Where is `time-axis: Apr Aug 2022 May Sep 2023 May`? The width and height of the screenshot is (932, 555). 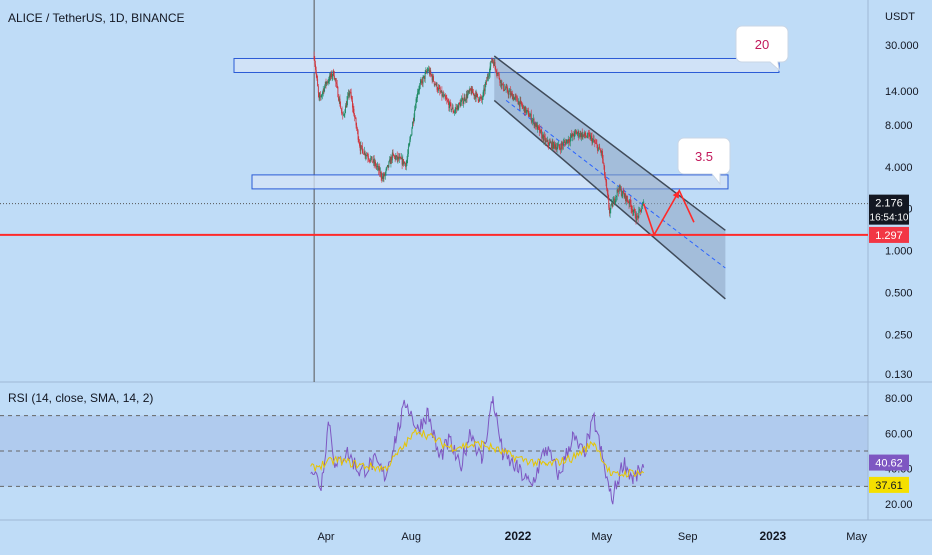 time-axis: Apr Aug 2022 May Sep 2023 May is located at coordinates (592, 536).